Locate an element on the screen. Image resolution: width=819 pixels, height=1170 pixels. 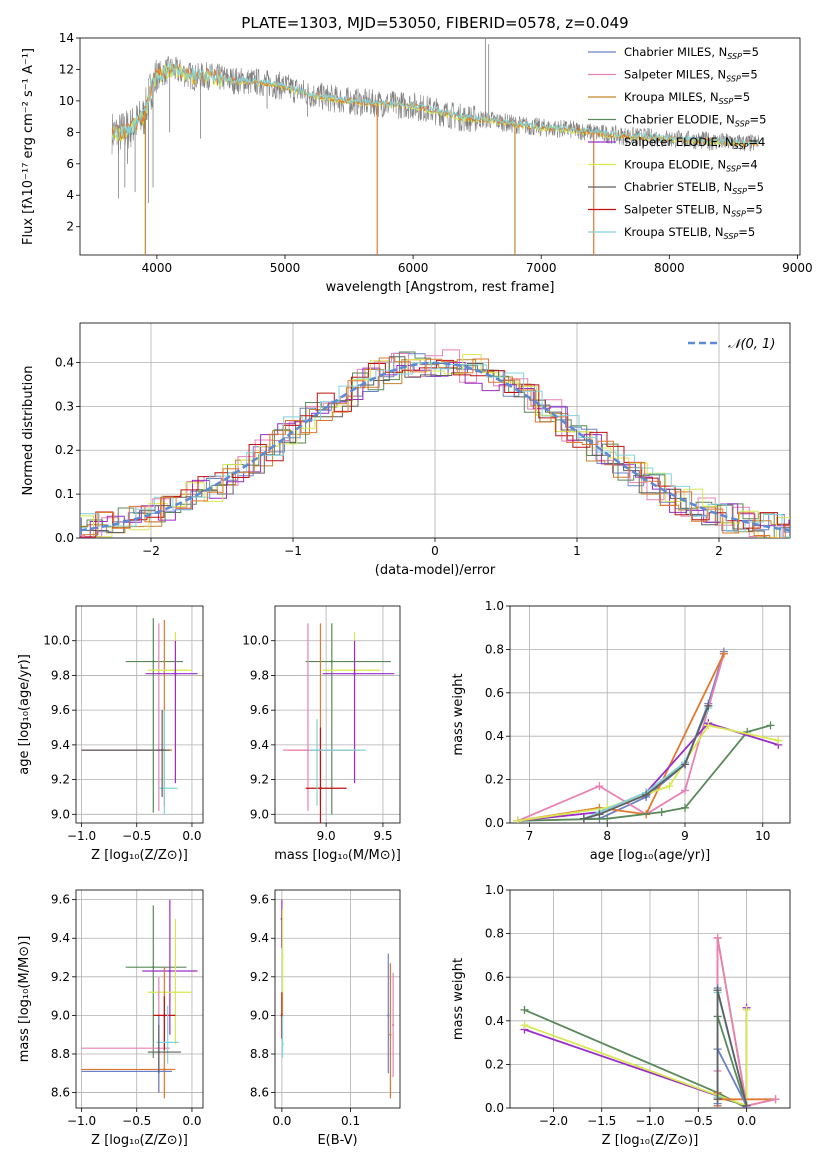
tick-label-x: 4000 is located at coordinates (157, 268).